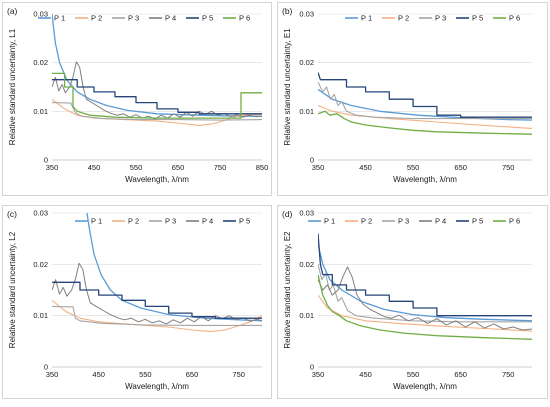 This screenshot has width=550, height=407. What do you see at coordinates (287, 214) in the screenshot?
I see `panel-label: (d)` at bounding box center [287, 214].